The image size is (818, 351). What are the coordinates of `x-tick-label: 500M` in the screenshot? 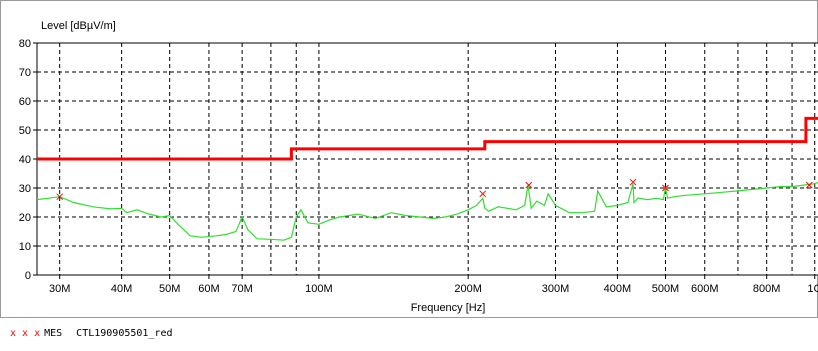 It's located at (666, 289).